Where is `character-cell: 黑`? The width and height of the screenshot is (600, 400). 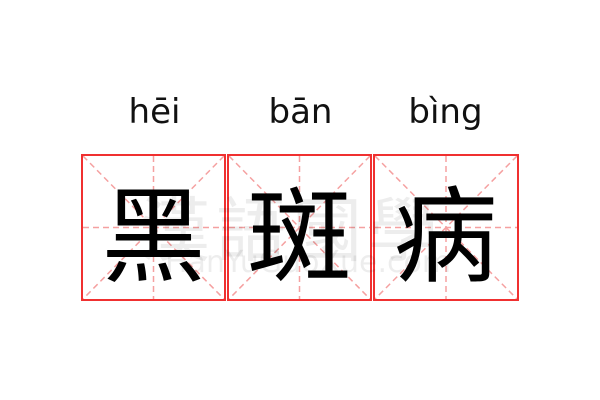
character-cell: 黑 is located at coordinates (153, 227).